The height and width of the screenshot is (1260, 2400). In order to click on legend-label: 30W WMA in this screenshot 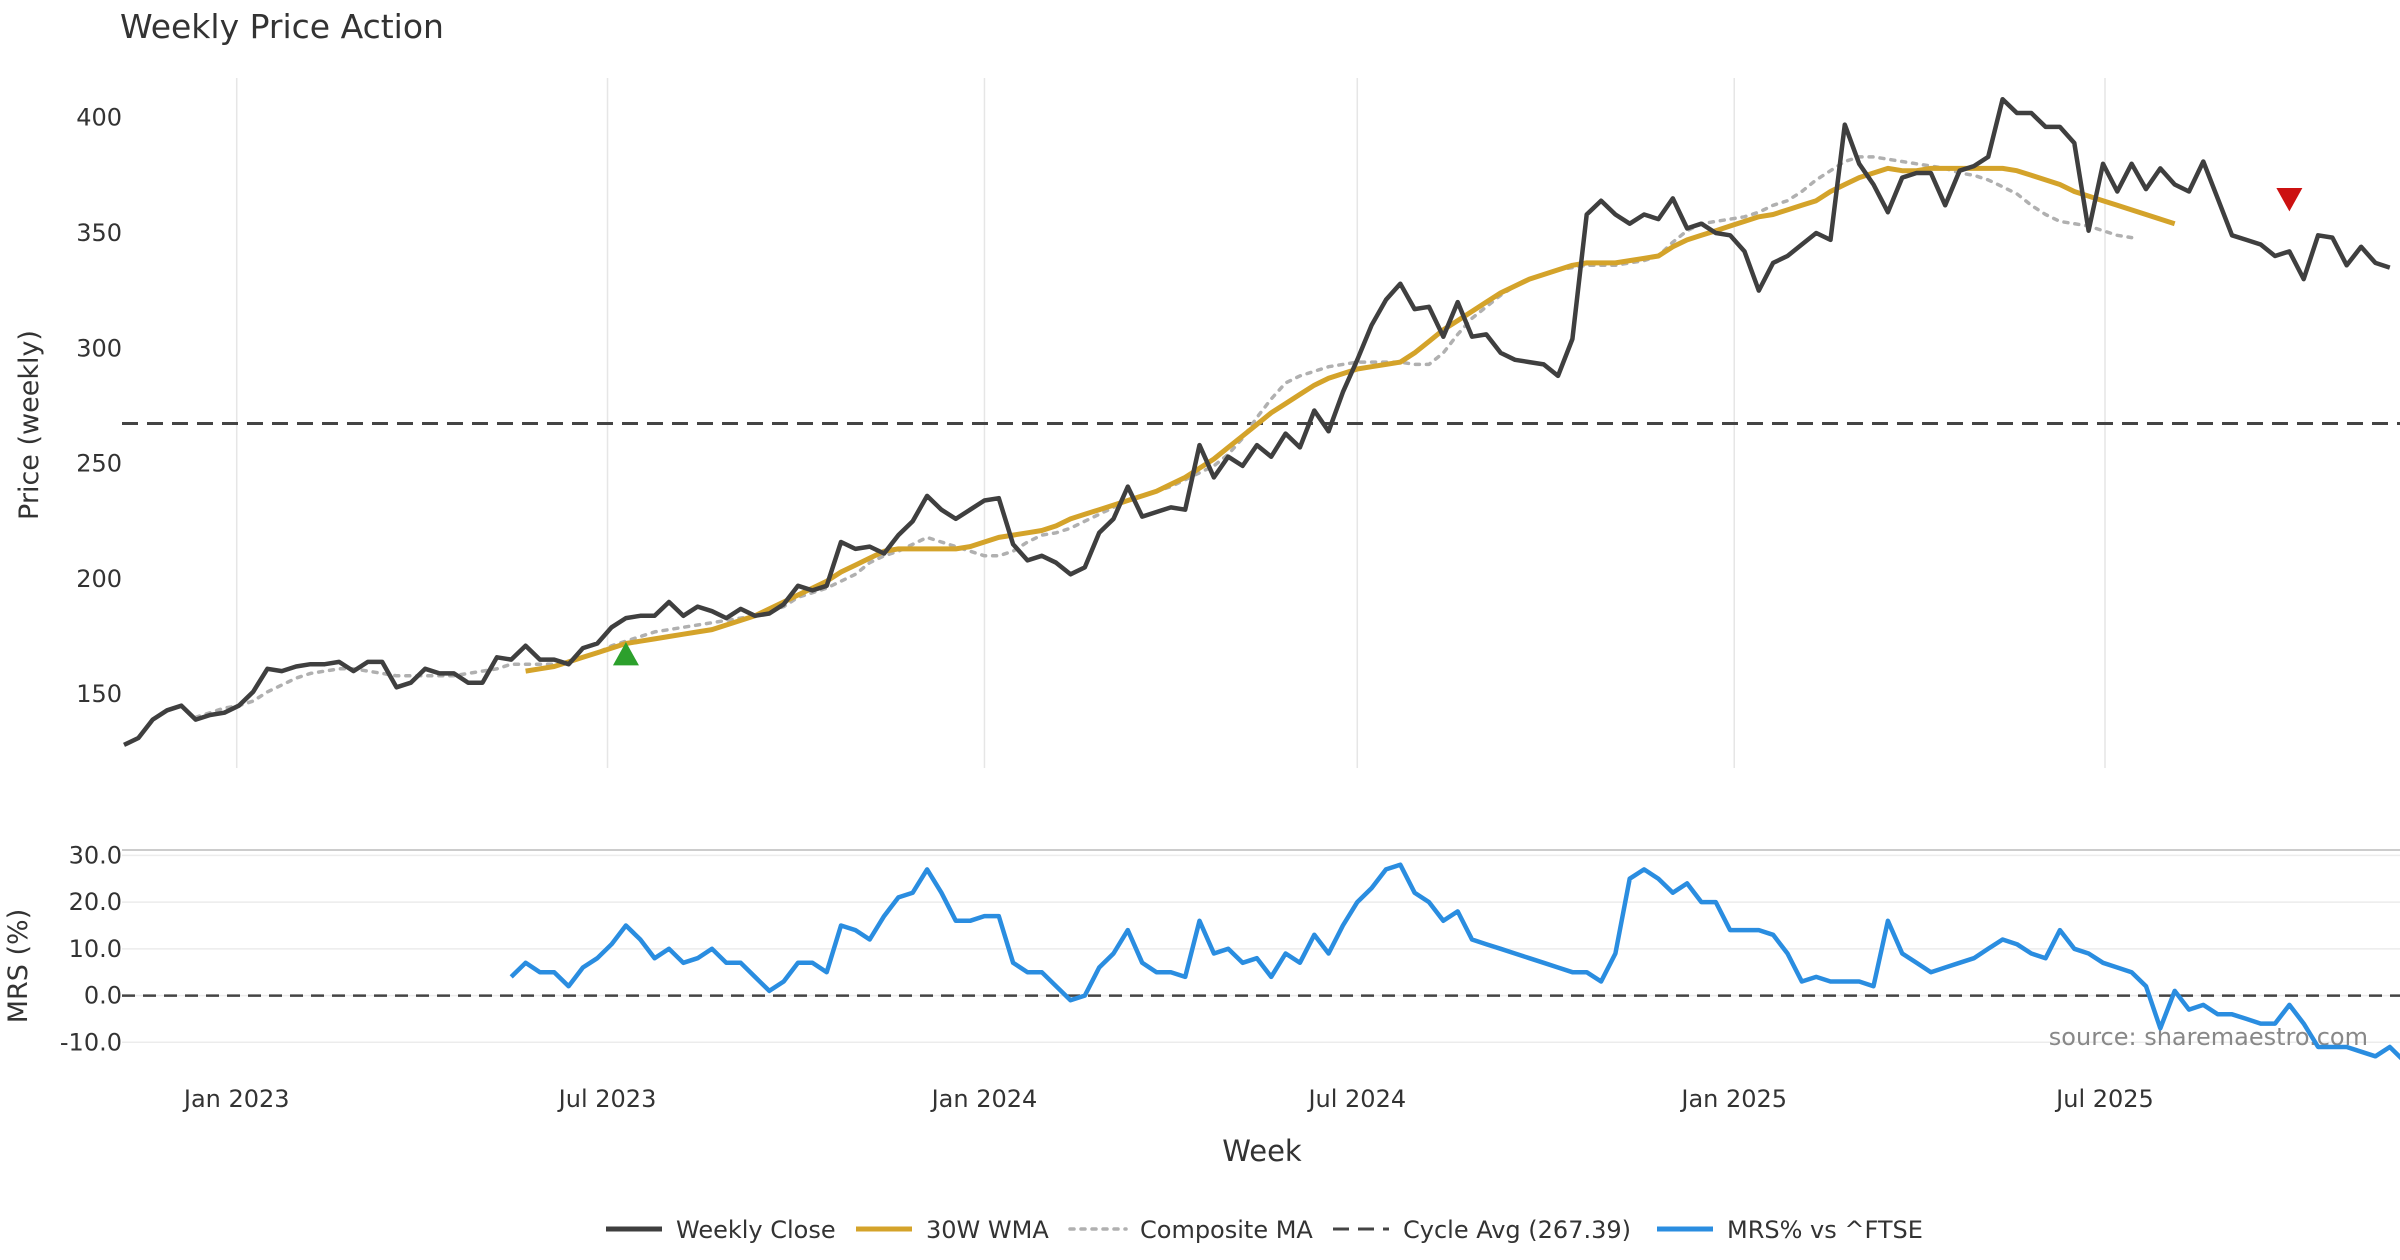, I will do `click(987, 1230)`.